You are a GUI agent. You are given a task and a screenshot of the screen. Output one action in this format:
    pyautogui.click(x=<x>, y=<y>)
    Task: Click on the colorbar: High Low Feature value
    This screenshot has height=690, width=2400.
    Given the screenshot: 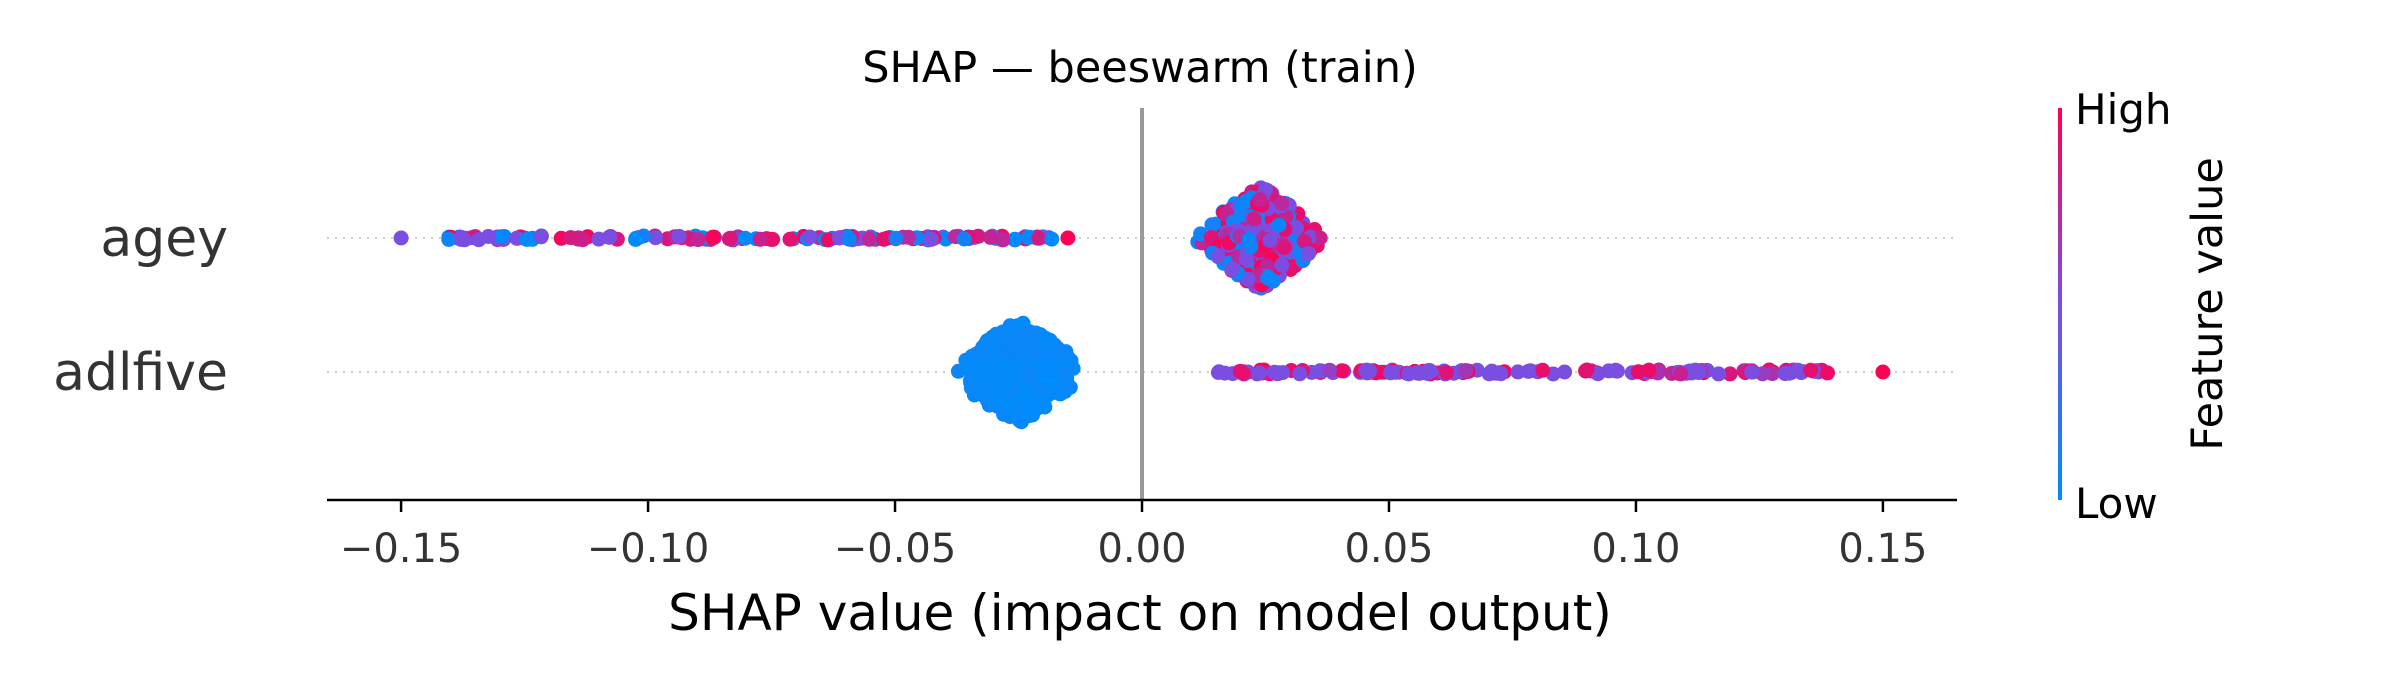 What is the action you would take?
    pyautogui.click(x=2145, y=306)
    